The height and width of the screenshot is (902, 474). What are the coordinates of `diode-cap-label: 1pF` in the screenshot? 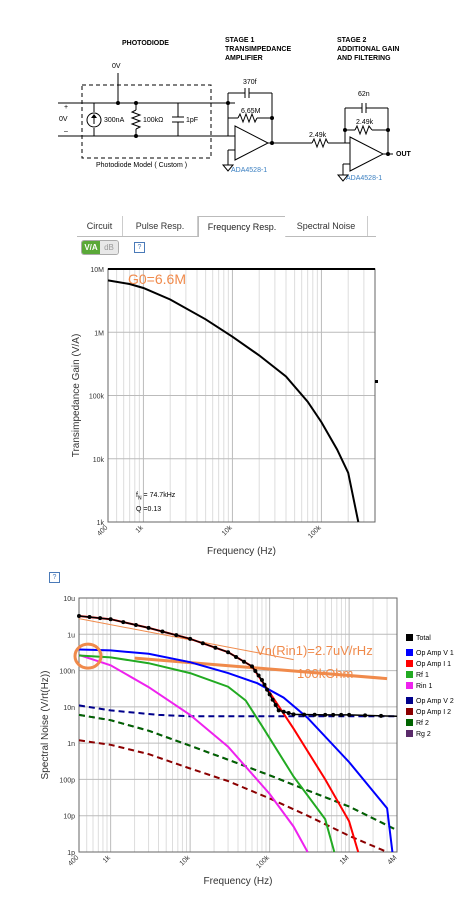 It's located at (192, 120).